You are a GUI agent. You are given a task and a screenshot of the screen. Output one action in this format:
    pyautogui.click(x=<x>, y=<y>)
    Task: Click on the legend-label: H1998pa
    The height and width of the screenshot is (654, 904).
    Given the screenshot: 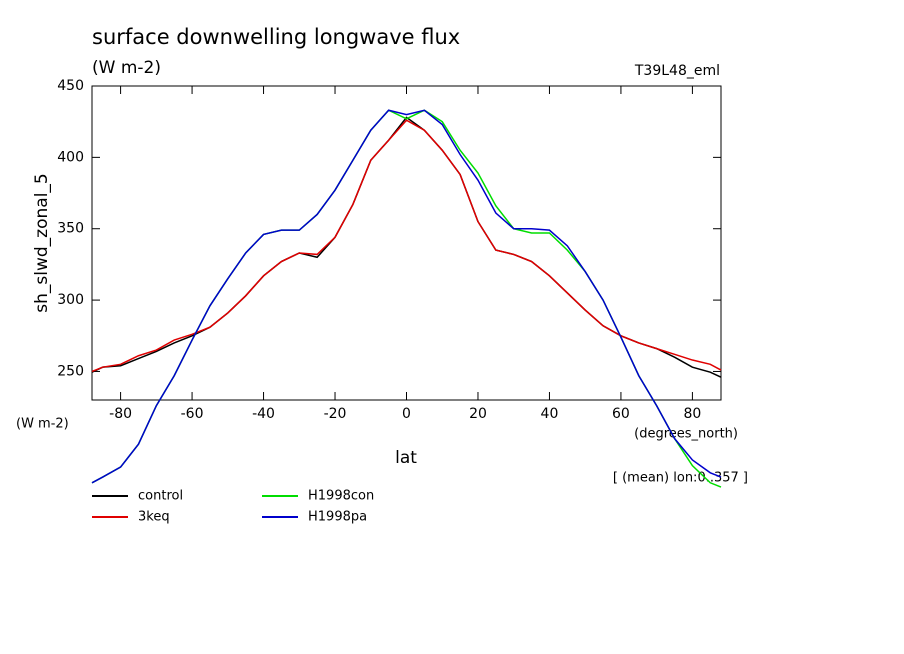 What is the action you would take?
    pyautogui.click(x=337, y=517)
    